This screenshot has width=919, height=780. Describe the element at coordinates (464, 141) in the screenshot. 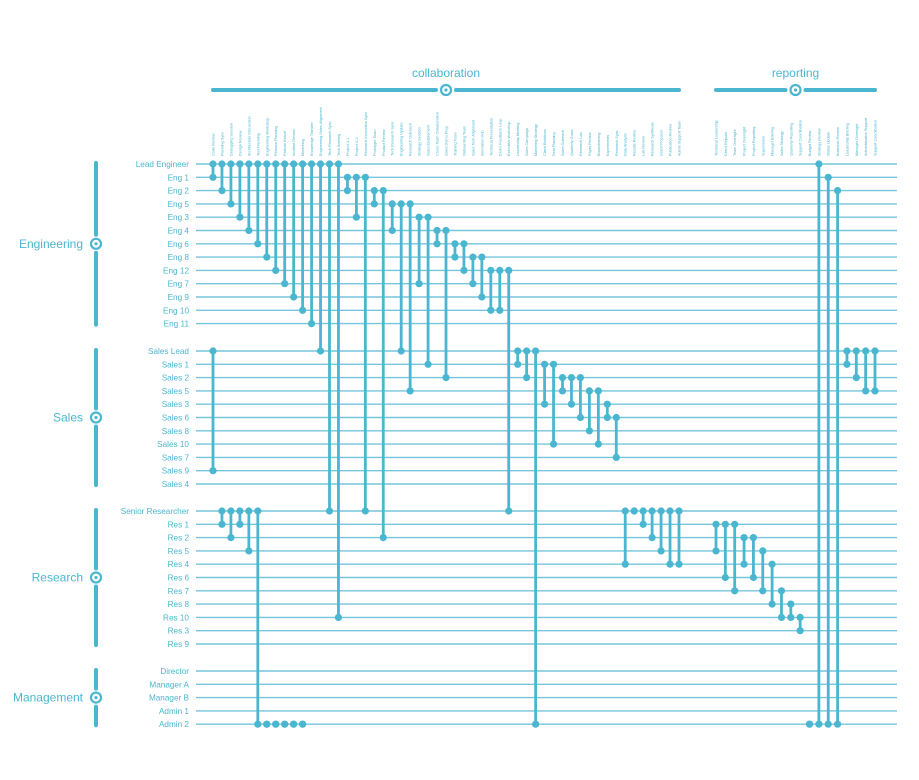

I see `column-label: Onboarding Team` at that location.